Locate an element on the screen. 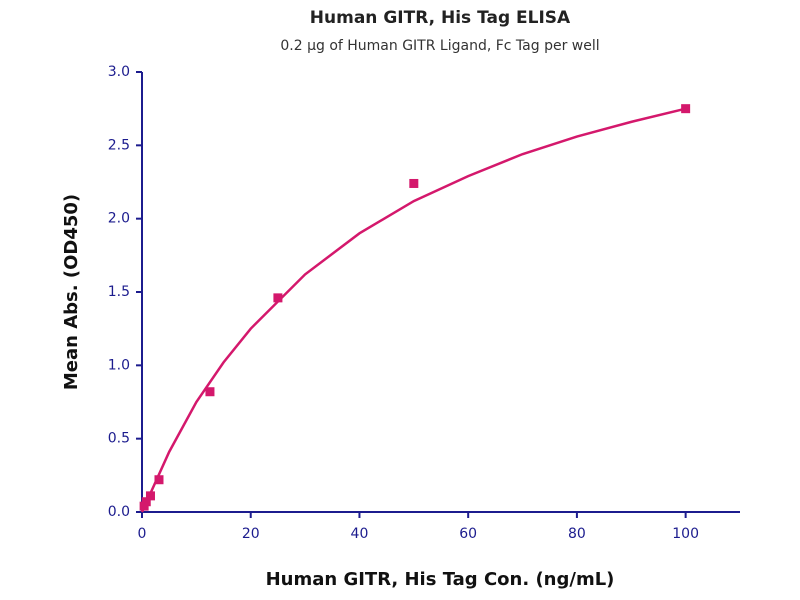  chart-title: Human GITR, His Tag ELISA is located at coordinates (440, 18).